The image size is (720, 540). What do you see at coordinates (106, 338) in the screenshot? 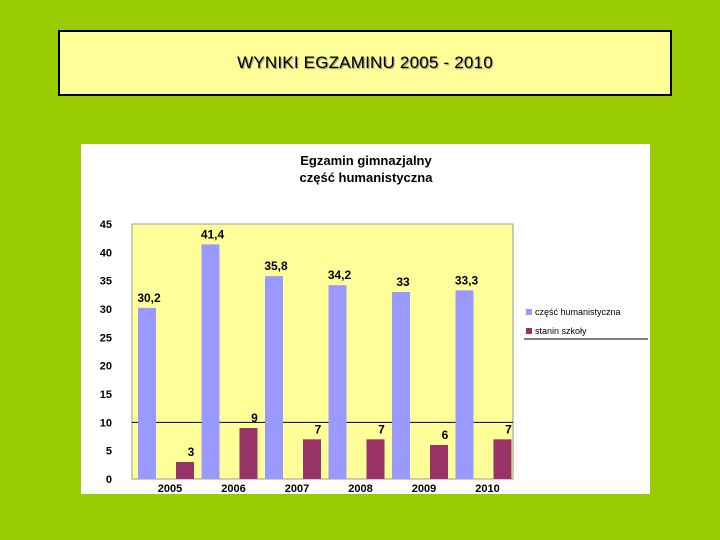
I see `y-tick-label: 25` at bounding box center [106, 338].